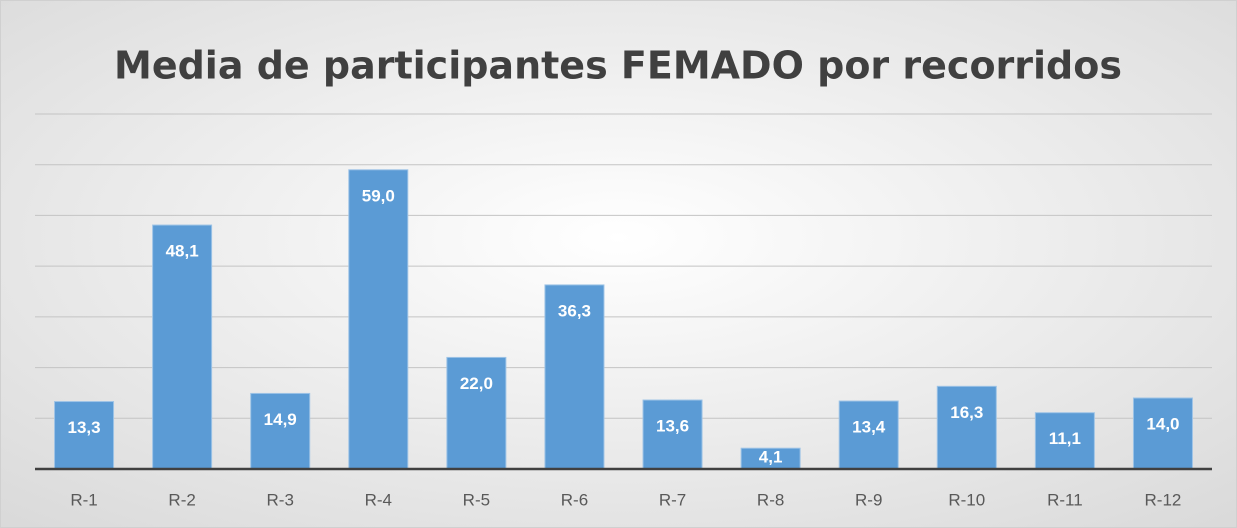 The height and width of the screenshot is (528, 1237). What do you see at coordinates (771, 456) in the screenshot?
I see `data-label: 4,1` at bounding box center [771, 456].